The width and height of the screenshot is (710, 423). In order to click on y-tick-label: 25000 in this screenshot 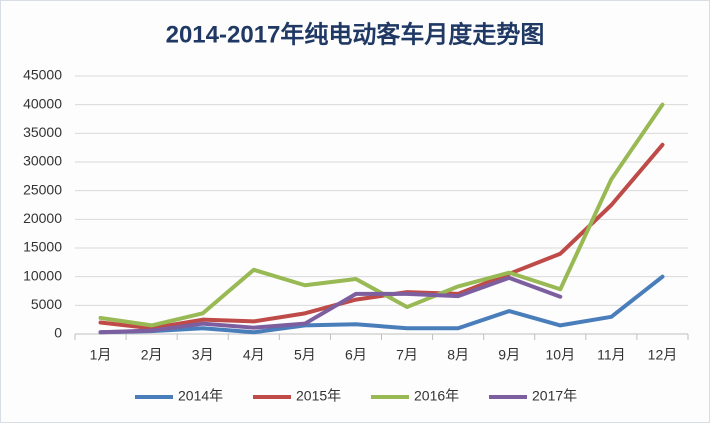, I will do `click(42, 189)`.